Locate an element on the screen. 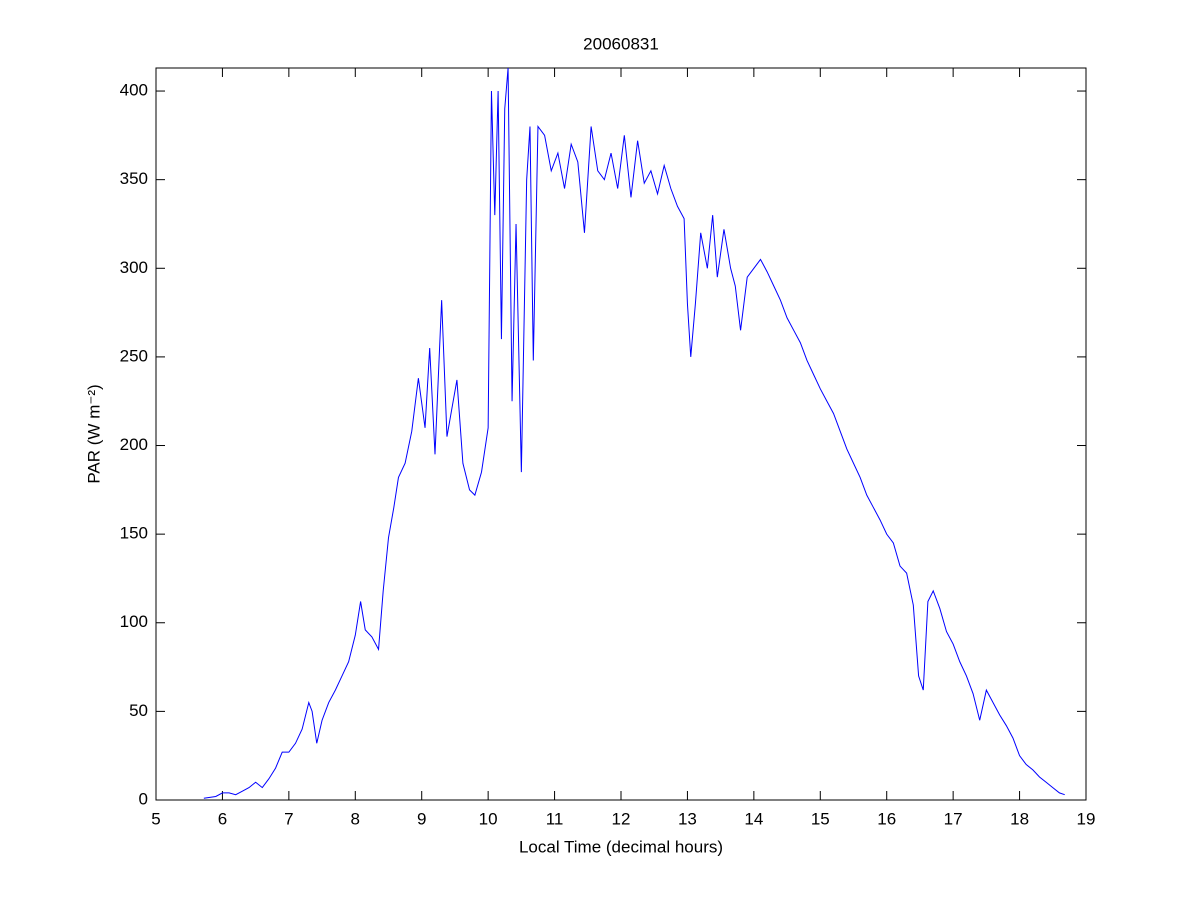 The width and height of the screenshot is (1200, 900). x-tick-label: 16 is located at coordinates (886, 818).